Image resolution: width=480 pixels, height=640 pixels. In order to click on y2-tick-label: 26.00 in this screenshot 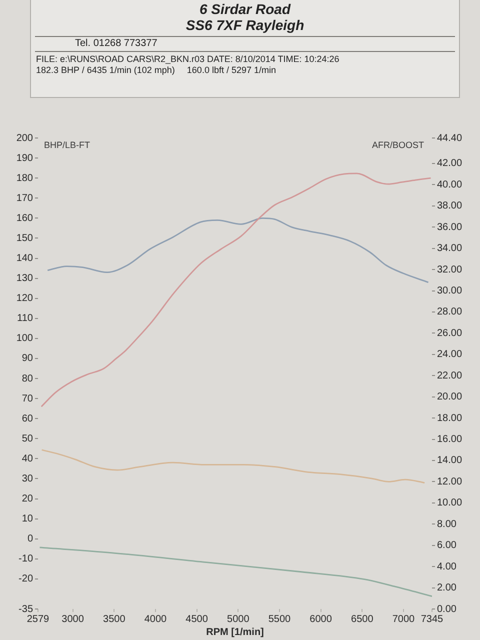, I will do `click(449, 333)`.